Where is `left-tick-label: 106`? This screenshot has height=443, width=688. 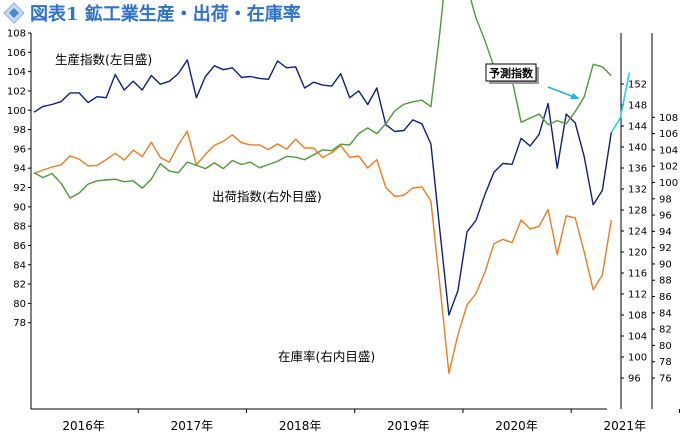 left-tick-label: 106 is located at coordinates (16, 53).